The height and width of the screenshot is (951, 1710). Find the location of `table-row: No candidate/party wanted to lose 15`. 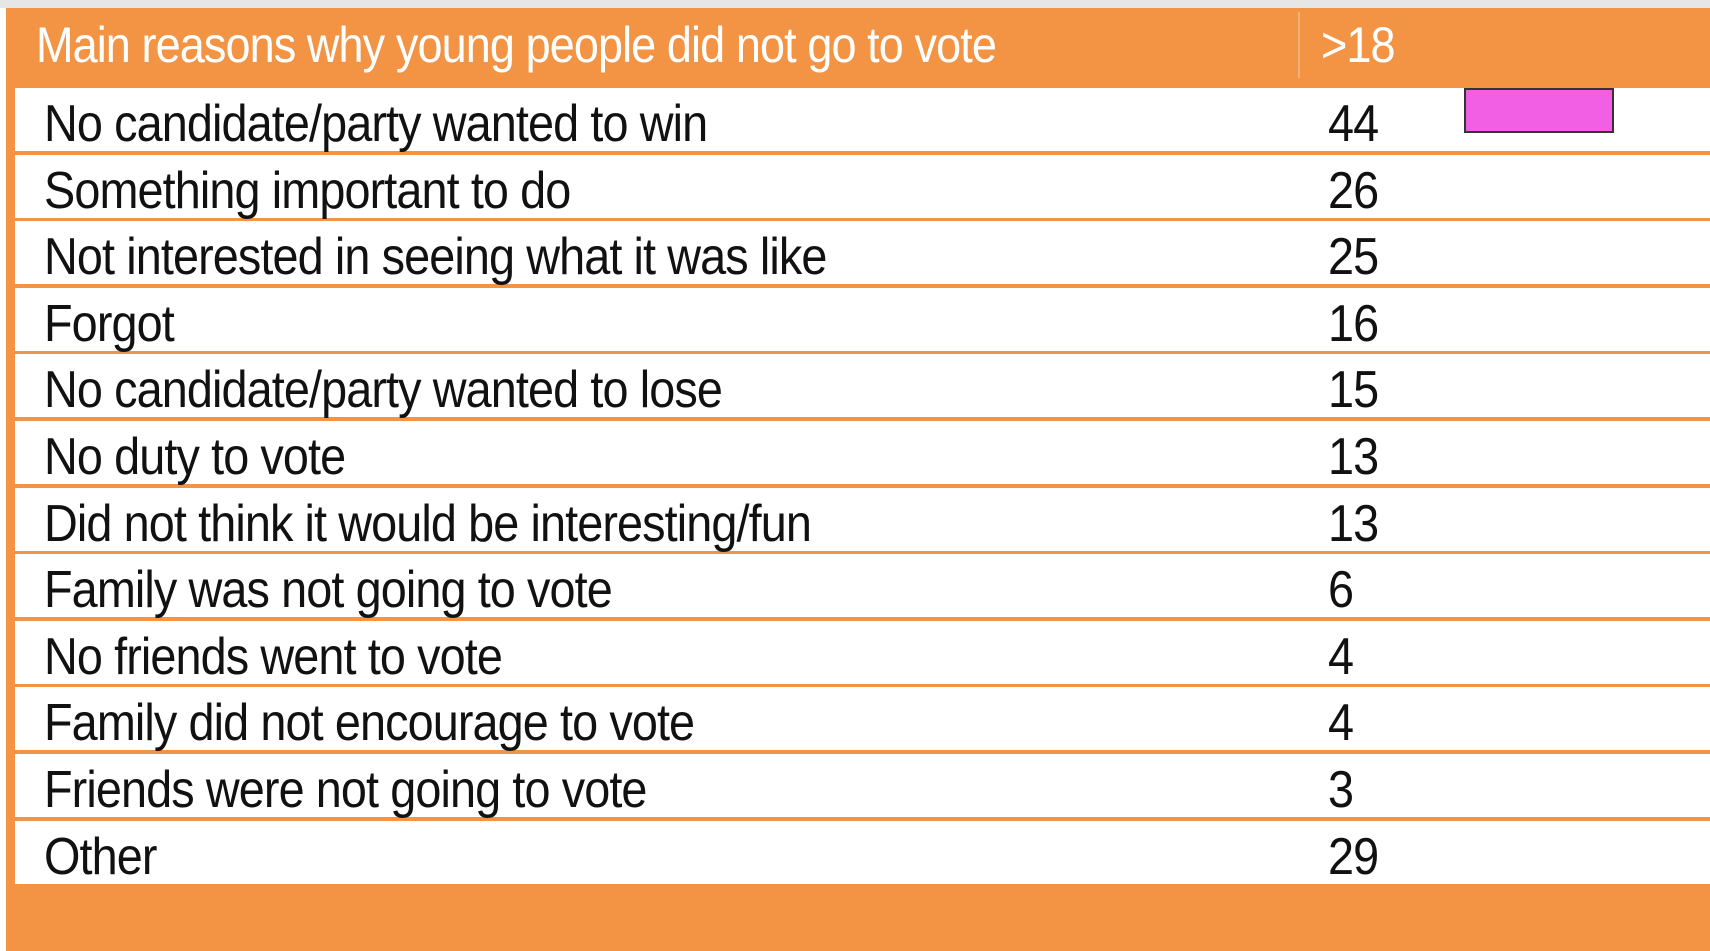

table-row: No candidate/party wanted to lose 15 is located at coordinates (862, 385).